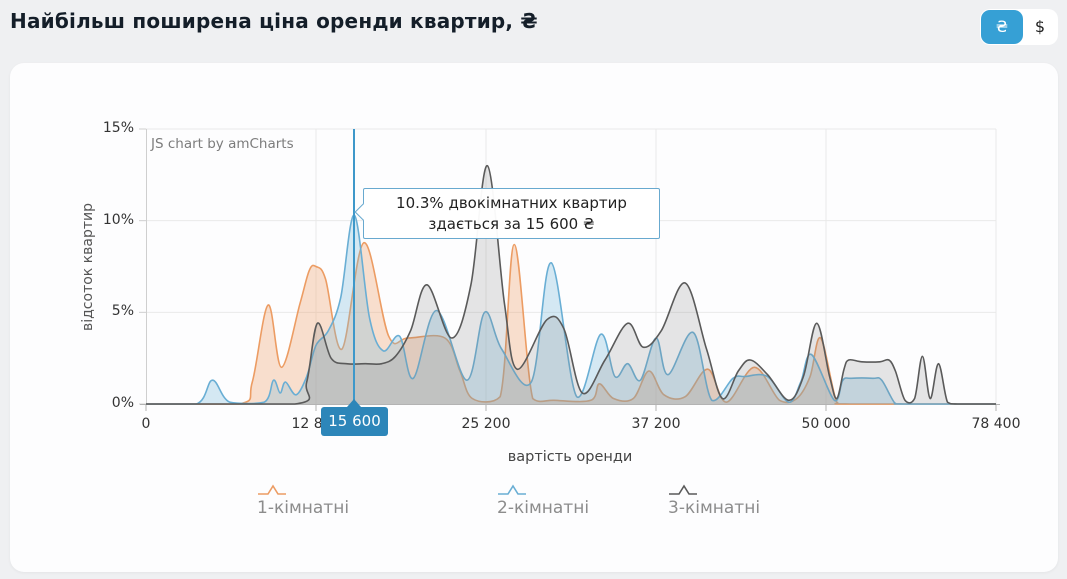 This screenshot has width=1067, height=579. Describe the element at coordinates (303, 508) in the screenshot. I see `legend-label: 1-кімнатні` at that location.